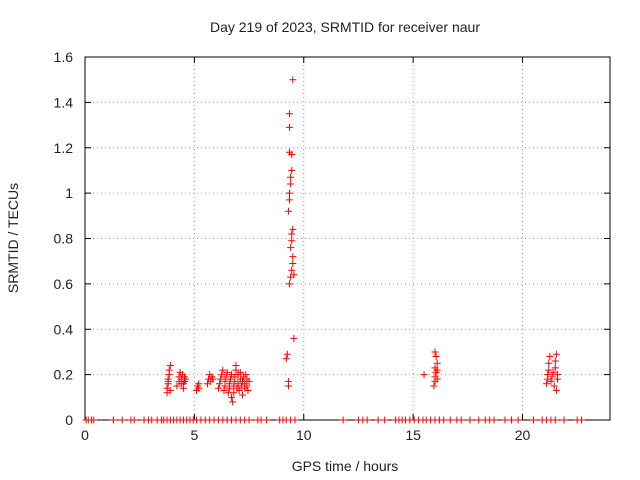  Describe the element at coordinates (85, 435) in the screenshot. I see `x-tick-label: 0` at that location.